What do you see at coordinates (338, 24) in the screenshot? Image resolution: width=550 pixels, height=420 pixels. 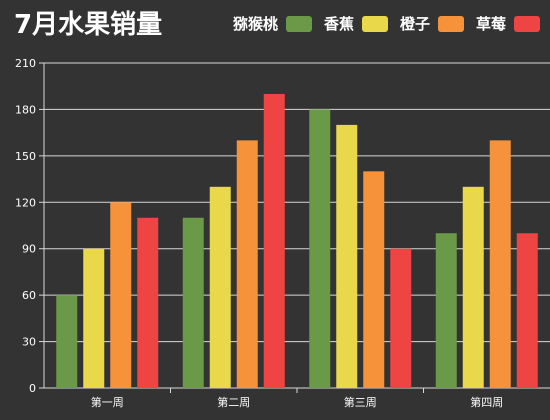 I see `legend-label: 香蕉` at bounding box center [338, 24].